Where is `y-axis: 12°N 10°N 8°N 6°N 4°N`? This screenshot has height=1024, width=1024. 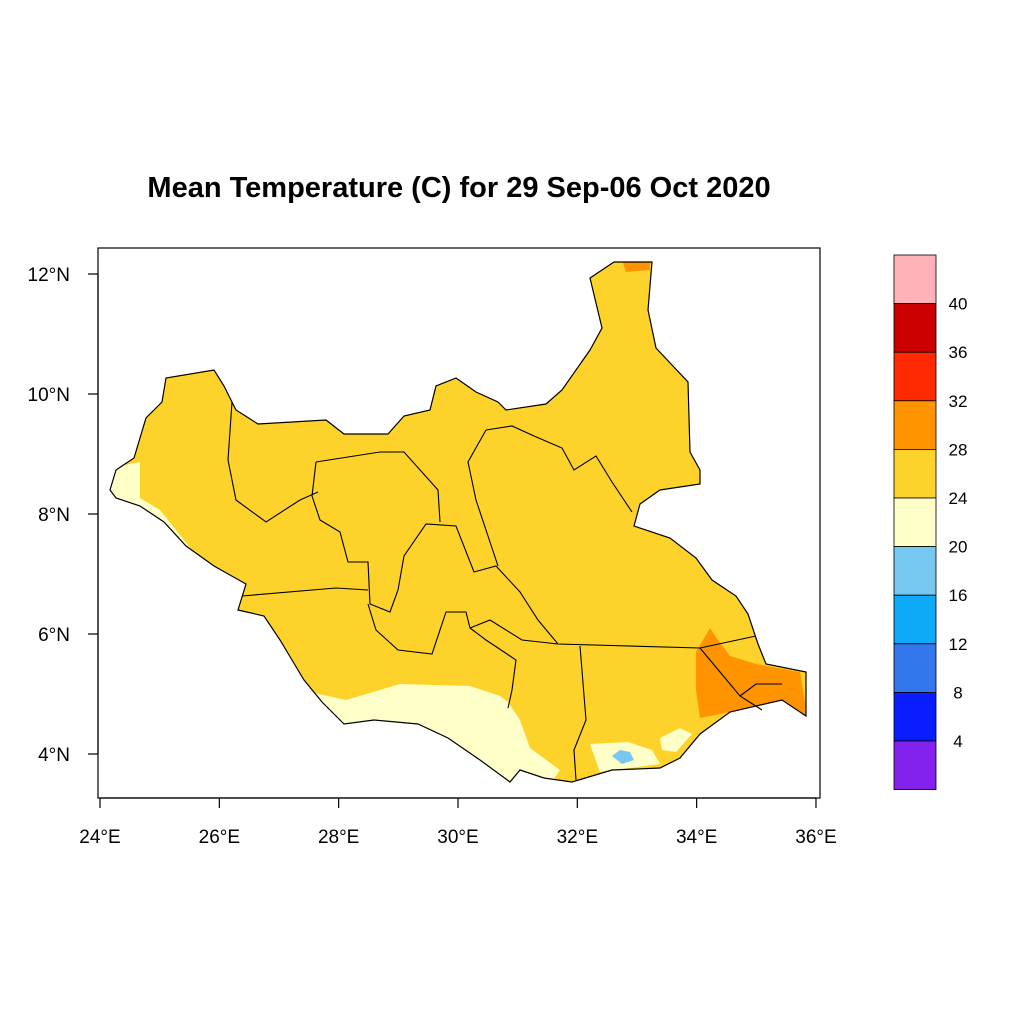
y-axis: 12°N 10°N 8°N 6°N 4°N is located at coordinates (63, 515).